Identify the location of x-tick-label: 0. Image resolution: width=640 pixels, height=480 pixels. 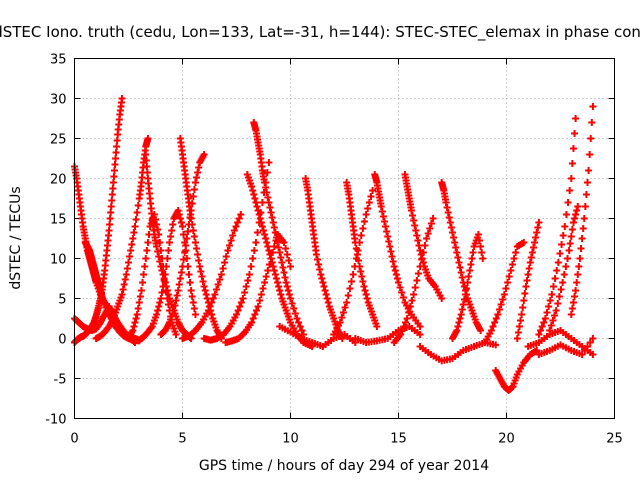
(74, 439).